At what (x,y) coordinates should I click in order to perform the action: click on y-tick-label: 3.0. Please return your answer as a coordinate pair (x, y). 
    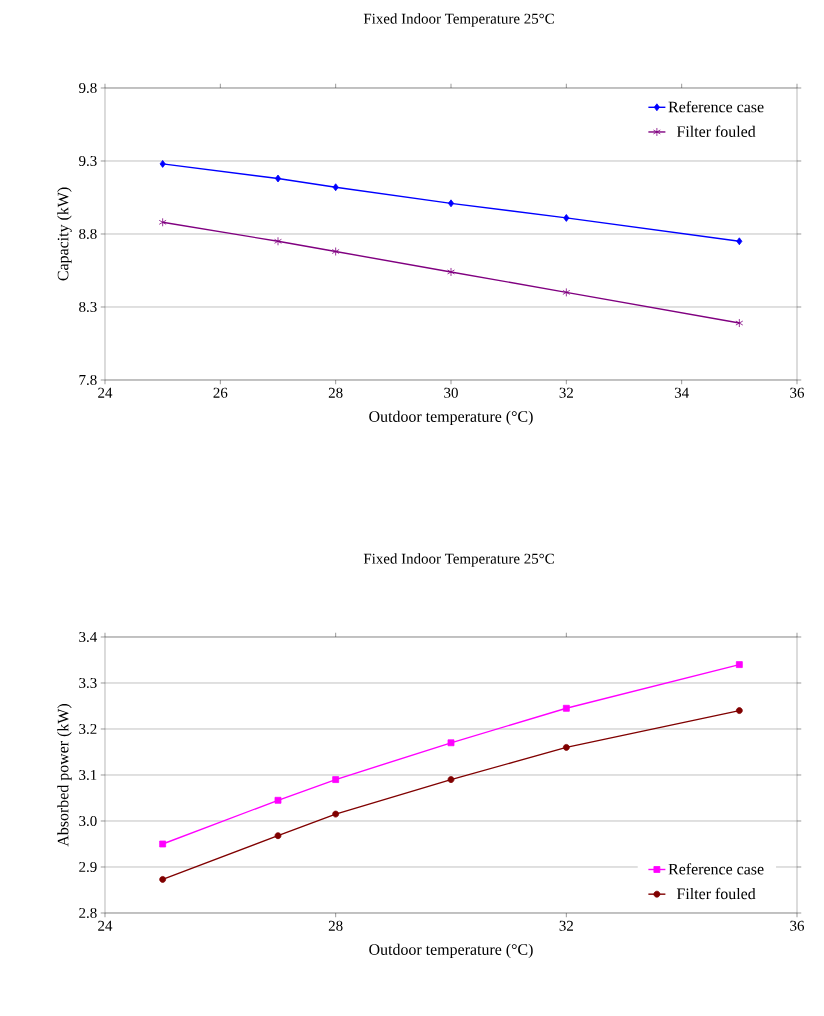
    Looking at the image, I should click on (88, 821).